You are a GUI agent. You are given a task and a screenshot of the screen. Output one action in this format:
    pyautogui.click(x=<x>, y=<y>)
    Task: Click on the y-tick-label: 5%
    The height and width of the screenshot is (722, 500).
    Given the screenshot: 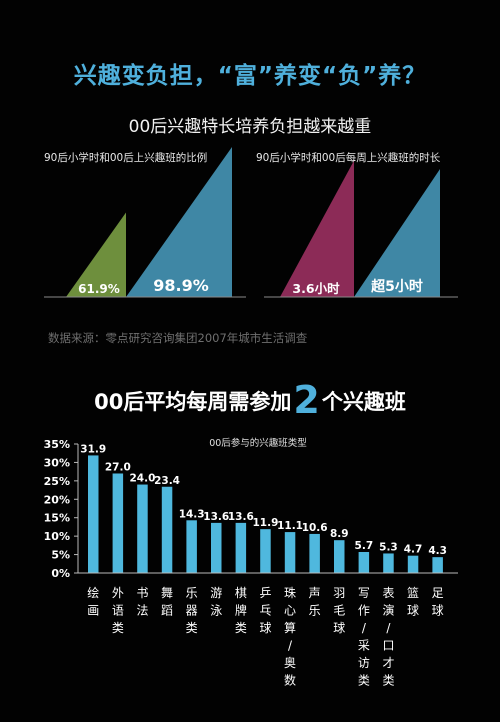 What is the action you would take?
    pyautogui.click(x=60, y=555)
    